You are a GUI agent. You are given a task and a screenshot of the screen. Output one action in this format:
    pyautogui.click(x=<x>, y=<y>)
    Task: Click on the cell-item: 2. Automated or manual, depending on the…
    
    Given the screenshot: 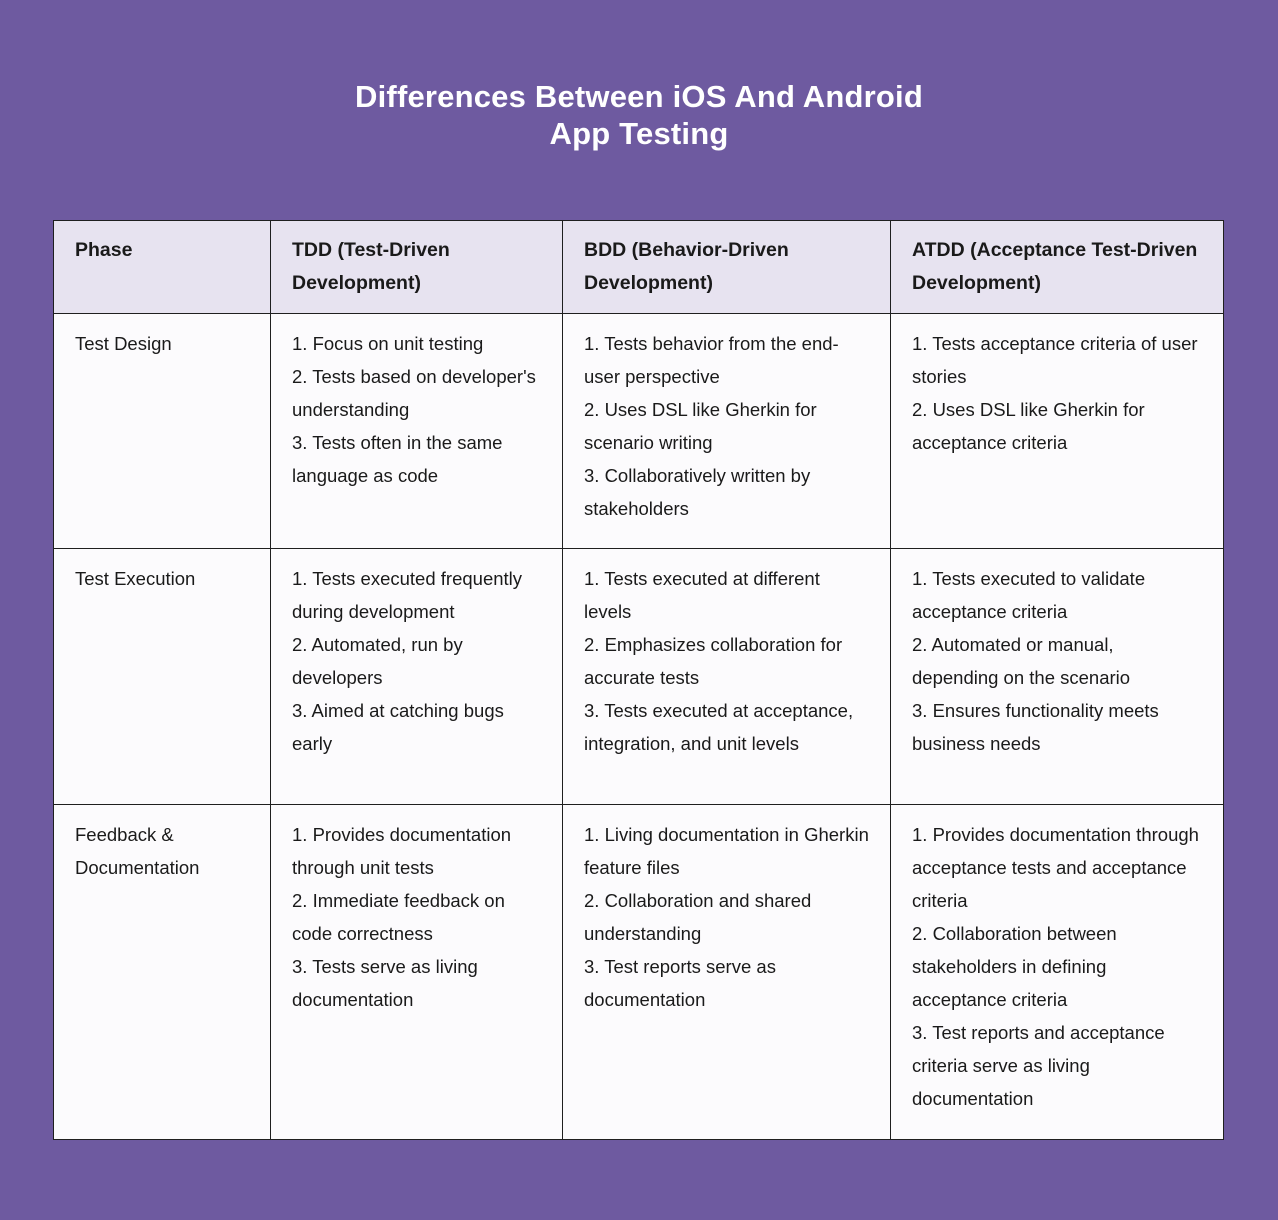 What is the action you would take?
    pyautogui.click(x=1021, y=661)
    